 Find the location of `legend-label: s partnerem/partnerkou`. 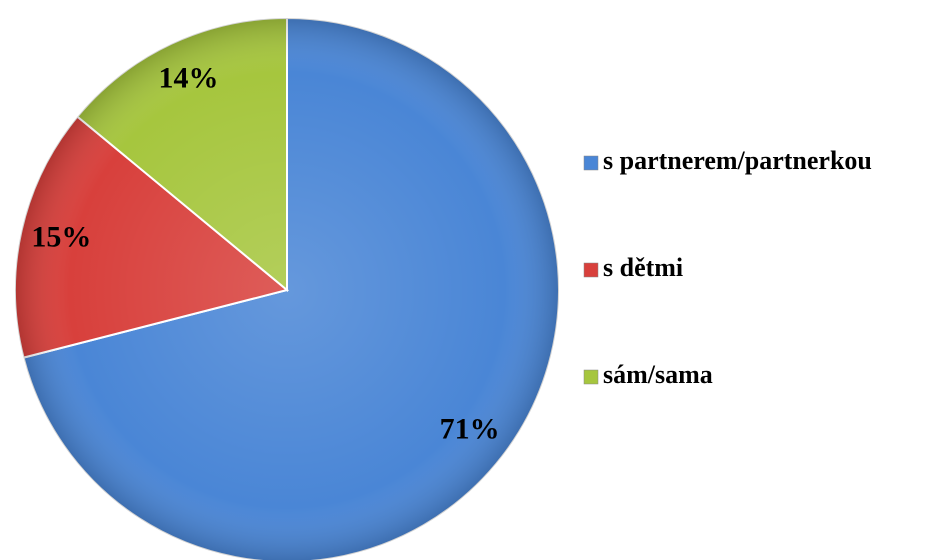

legend-label: s partnerem/partnerkou is located at coordinates (737, 160).